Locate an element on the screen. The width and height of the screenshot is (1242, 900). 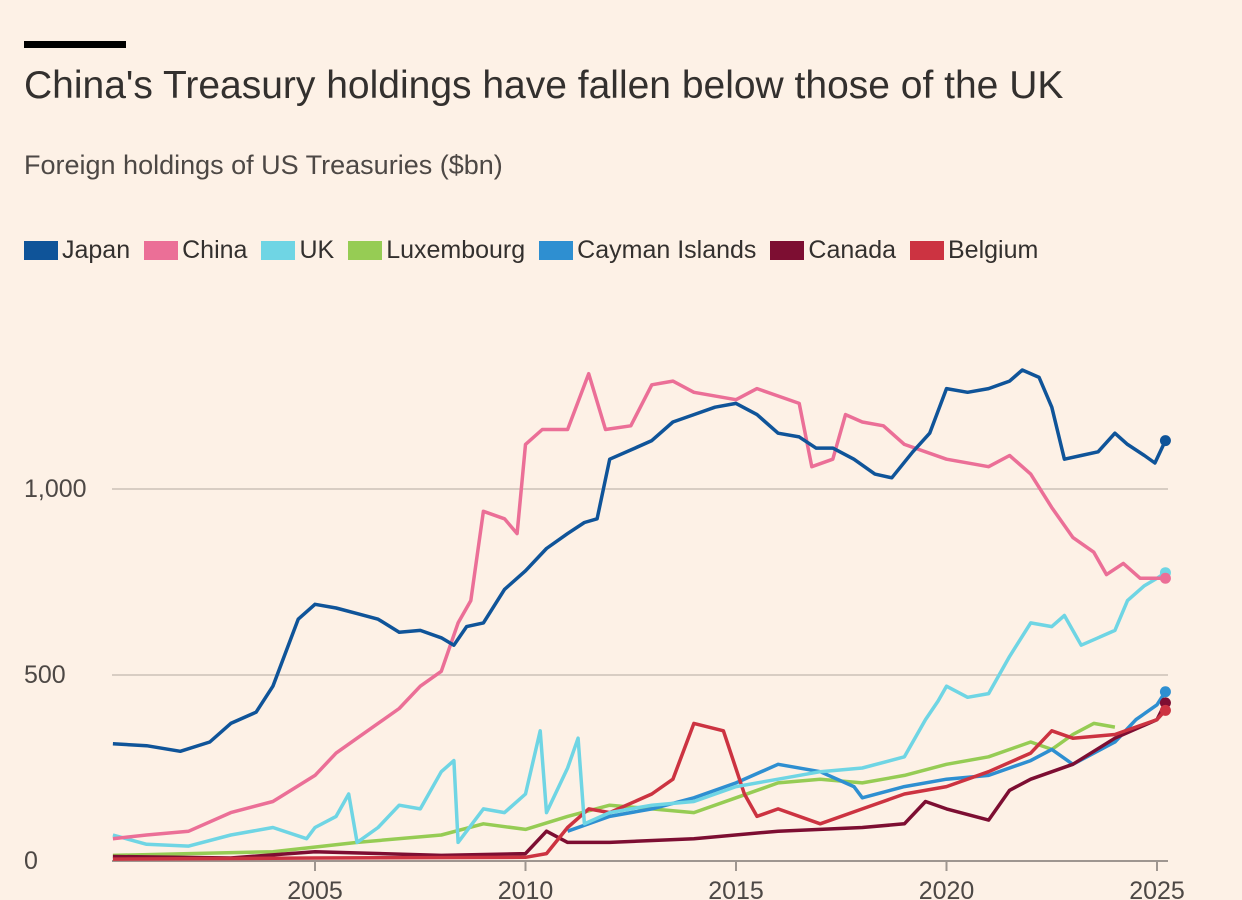
legend-item: UK is located at coordinates (297, 250).